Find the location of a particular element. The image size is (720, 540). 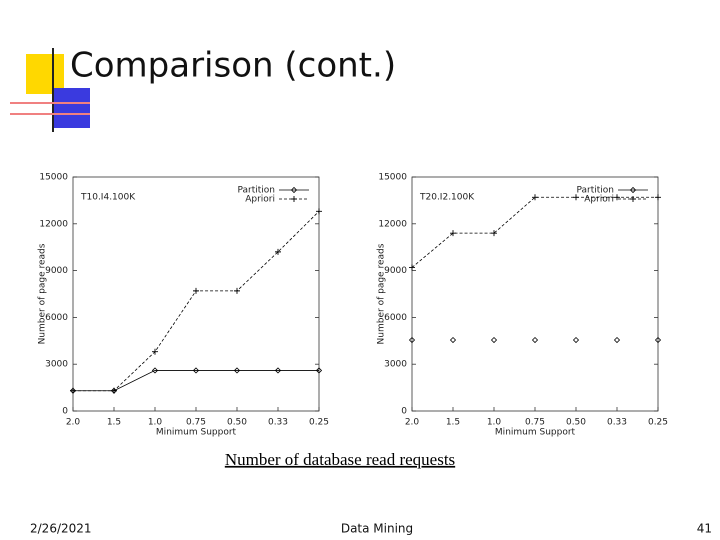

page-number: 41 is located at coordinates (704, 529).